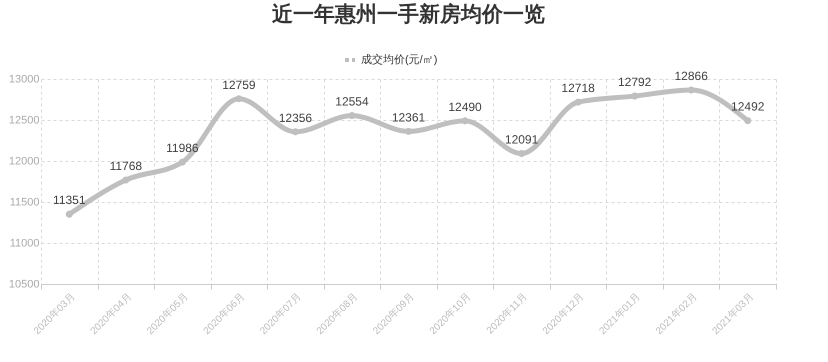 Image resolution: width=828 pixels, height=362 pixels. I want to click on data-label: 12490, so click(465, 107).